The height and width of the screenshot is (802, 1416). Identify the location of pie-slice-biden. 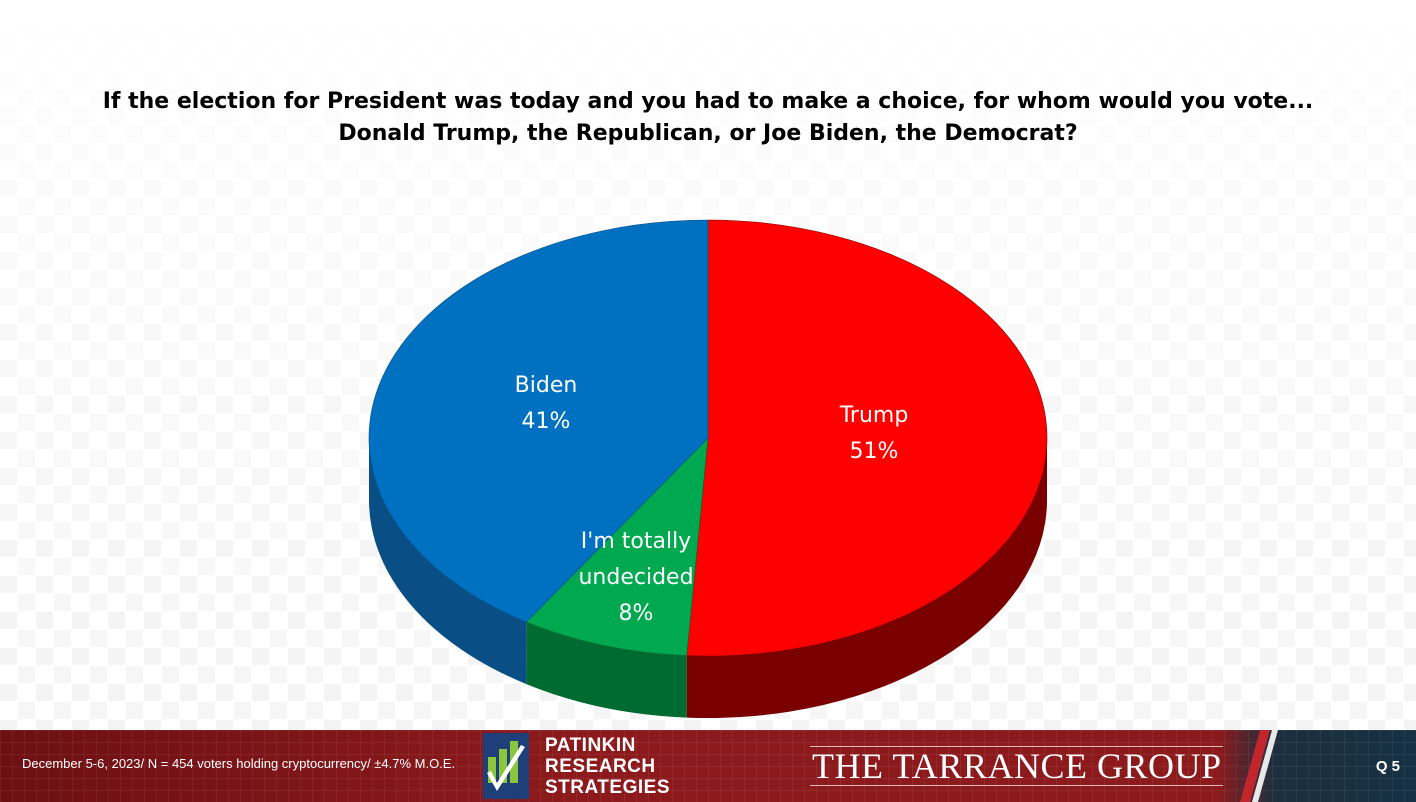
(538, 421).